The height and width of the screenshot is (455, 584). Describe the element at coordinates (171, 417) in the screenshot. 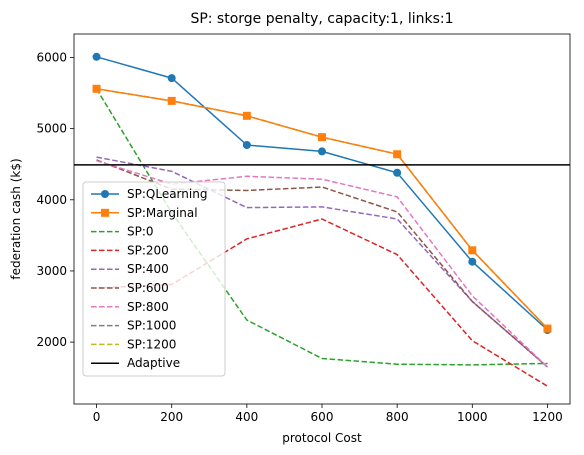

I see `x-tick-label: 200` at that location.